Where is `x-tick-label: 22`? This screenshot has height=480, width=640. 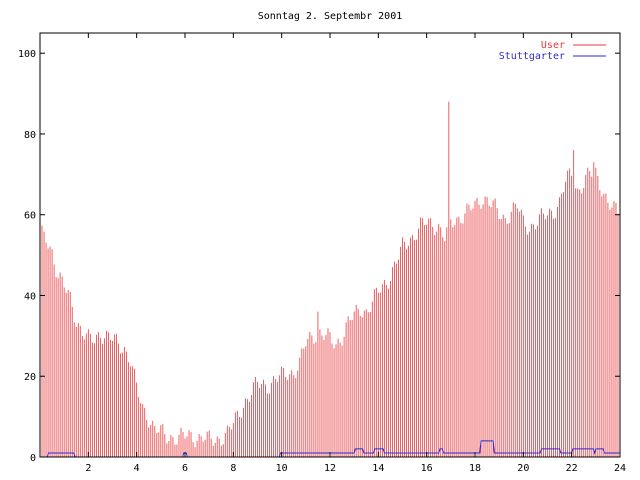
x-tick-label: 22 is located at coordinates (572, 468).